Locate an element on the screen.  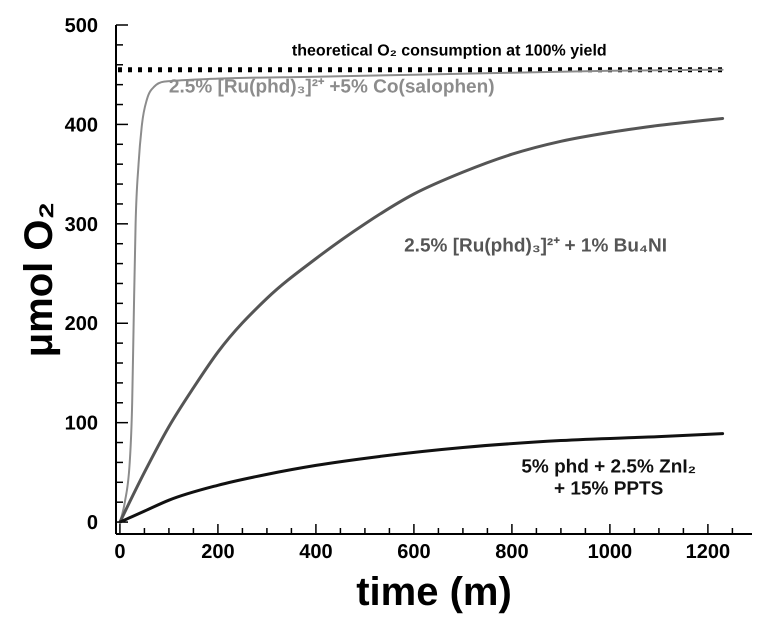
x-tick-label: 600 is located at coordinates (414, 552).